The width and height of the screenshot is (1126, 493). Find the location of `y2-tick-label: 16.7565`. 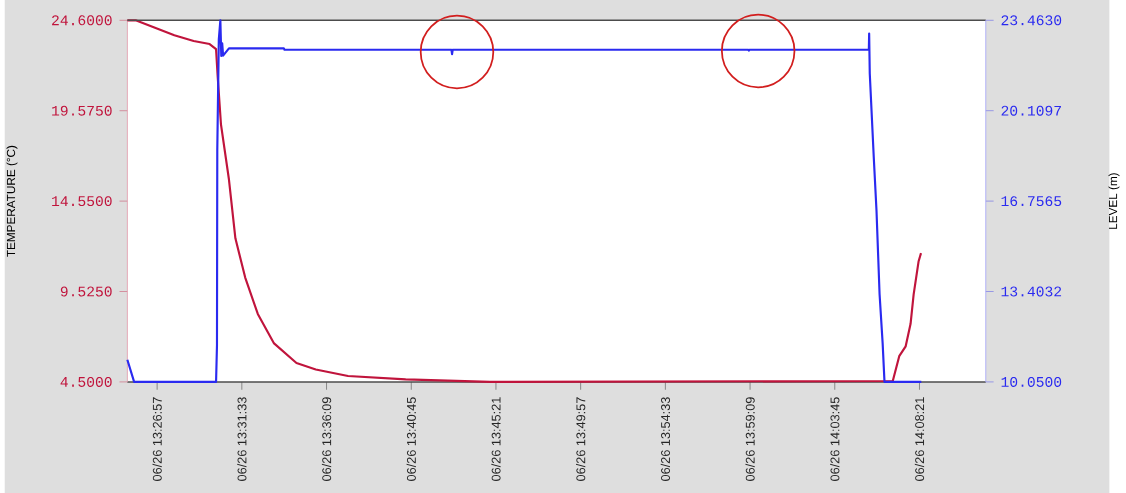

y2-tick-label: 16.7565 is located at coordinates (1031, 200).